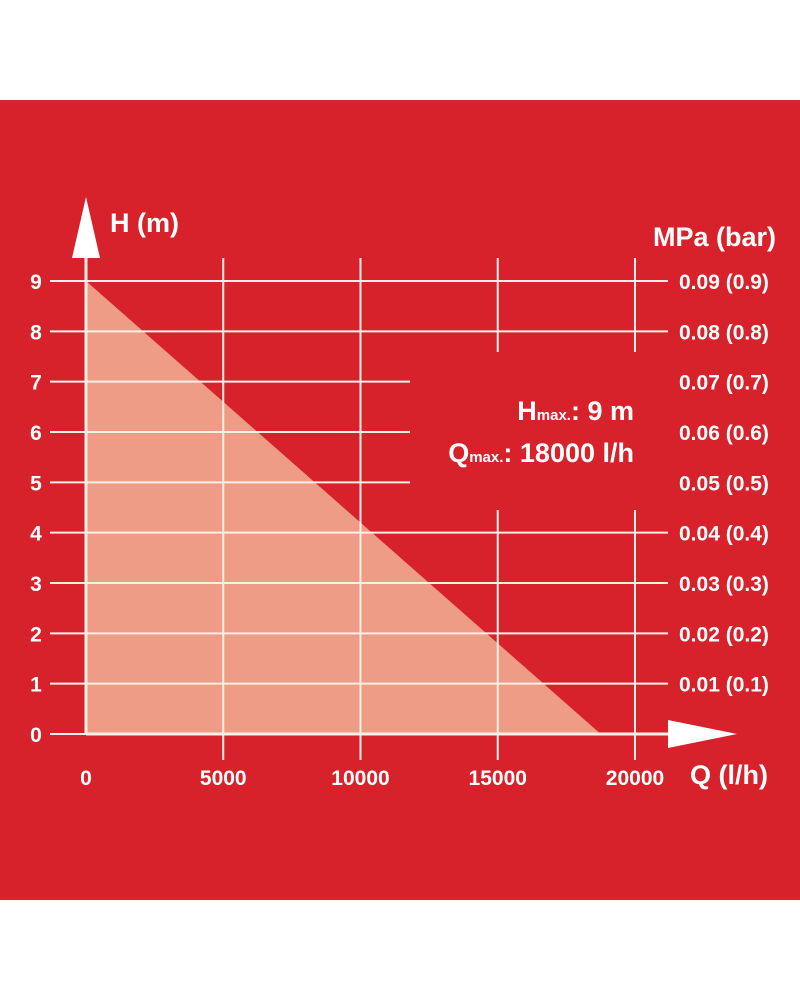 Image resolution: width=800 pixels, height=999 pixels. Describe the element at coordinates (724, 685) in the screenshot. I see `y2-tick-label: 0.01 (0.1)` at that location.